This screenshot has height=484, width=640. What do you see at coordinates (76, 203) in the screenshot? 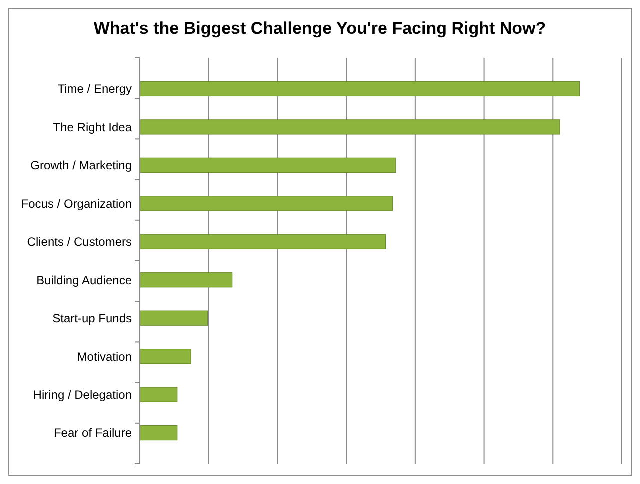
I see `y-tick-label: Focus / Organization` at bounding box center [76, 203].